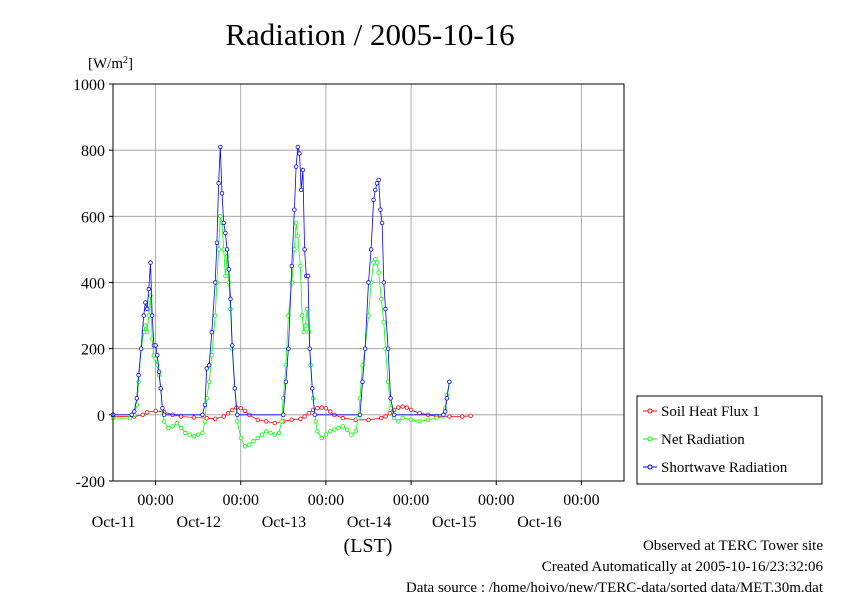 The width and height of the screenshot is (842, 595). What do you see at coordinates (93, 151) in the screenshot?
I see `y-tick-label: 800` at bounding box center [93, 151].